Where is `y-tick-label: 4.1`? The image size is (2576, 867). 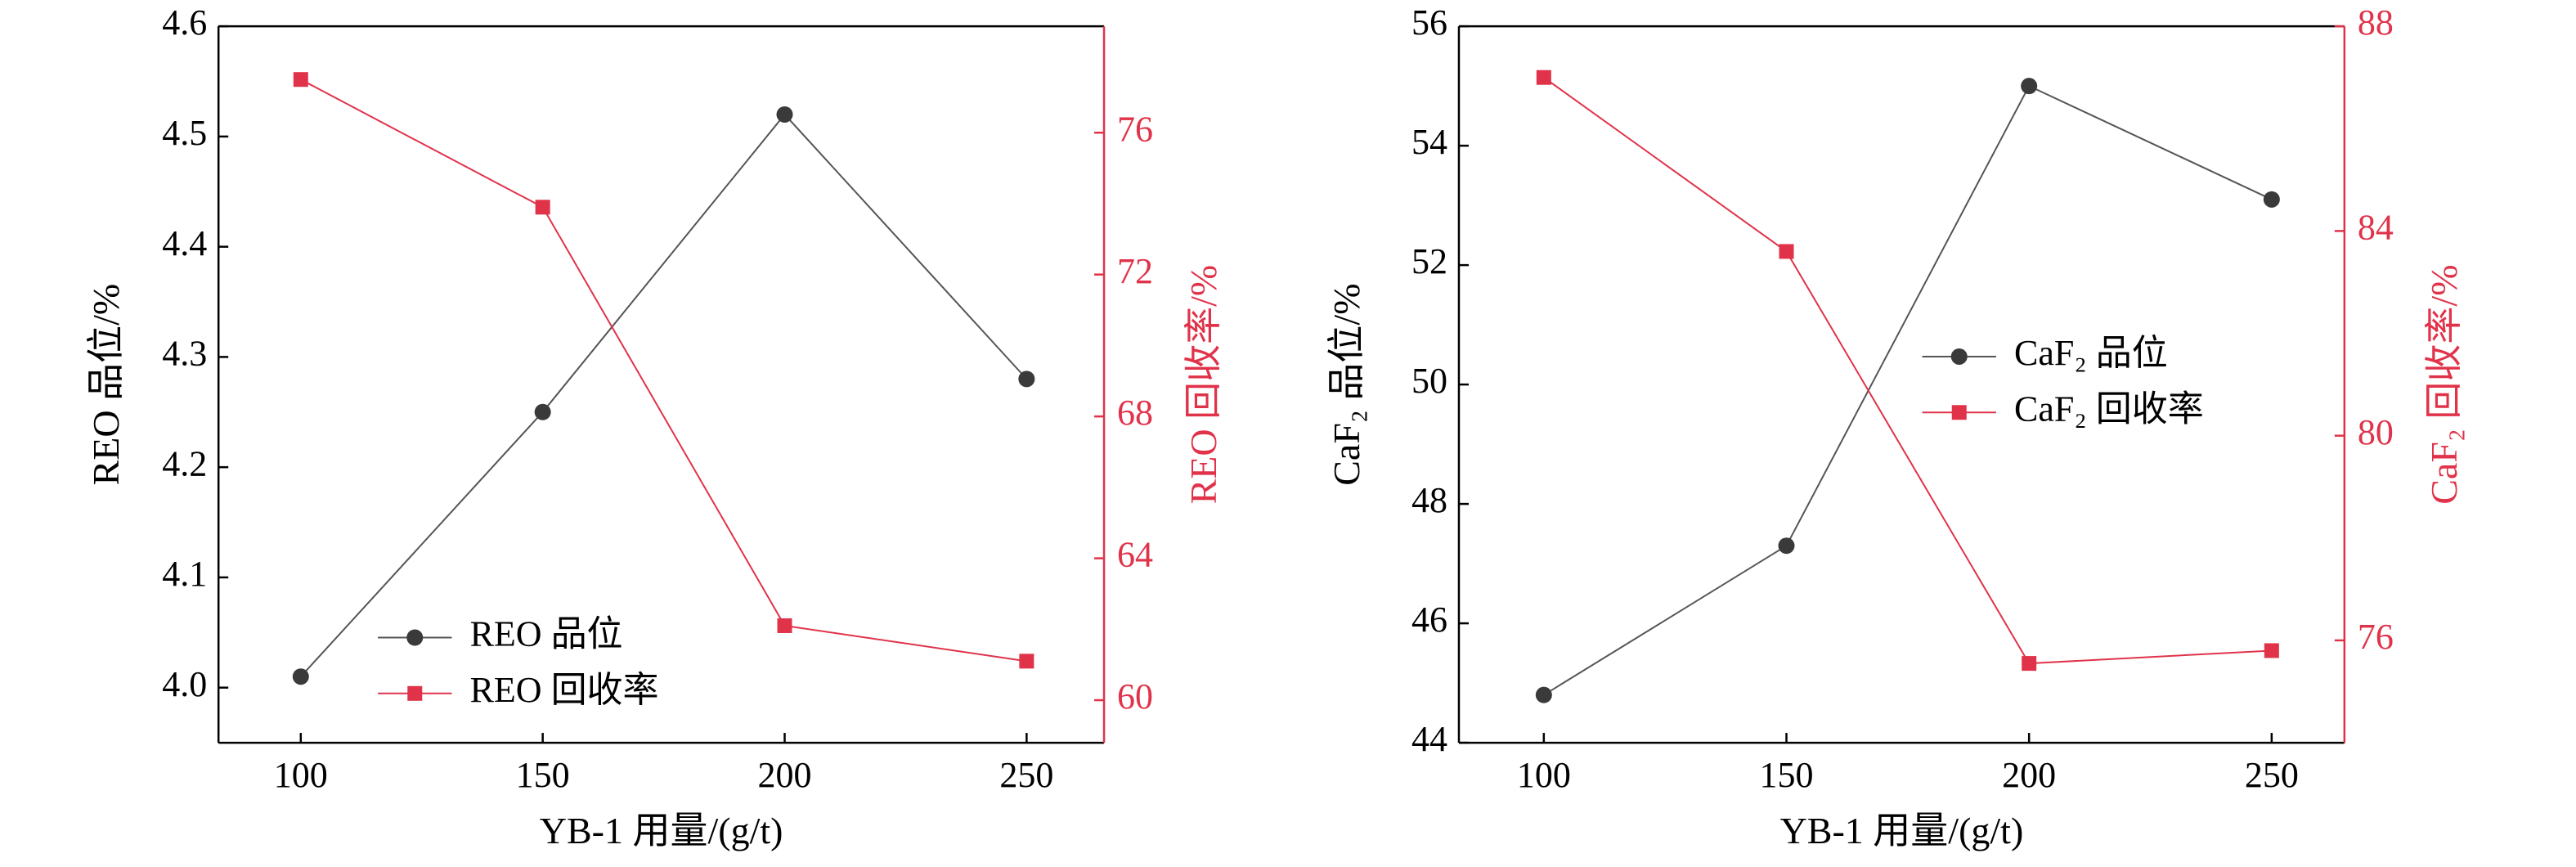
y-tick-label: 4.1 is located at coordinates (184, 574).